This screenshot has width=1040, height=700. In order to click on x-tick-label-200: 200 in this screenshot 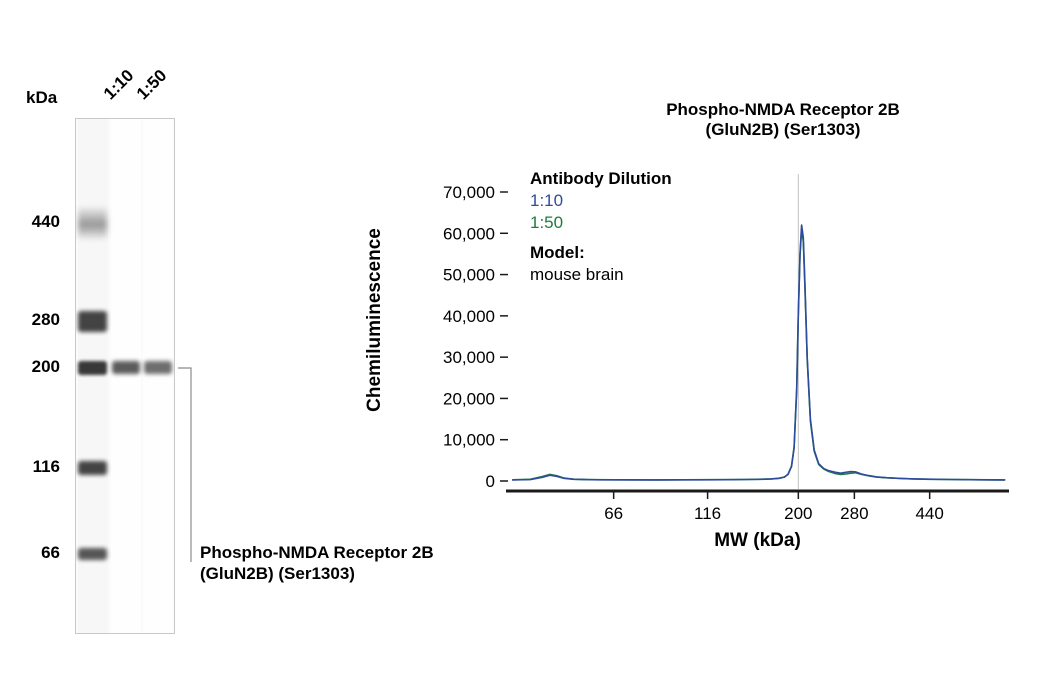, I will do `click(798, 513)`.